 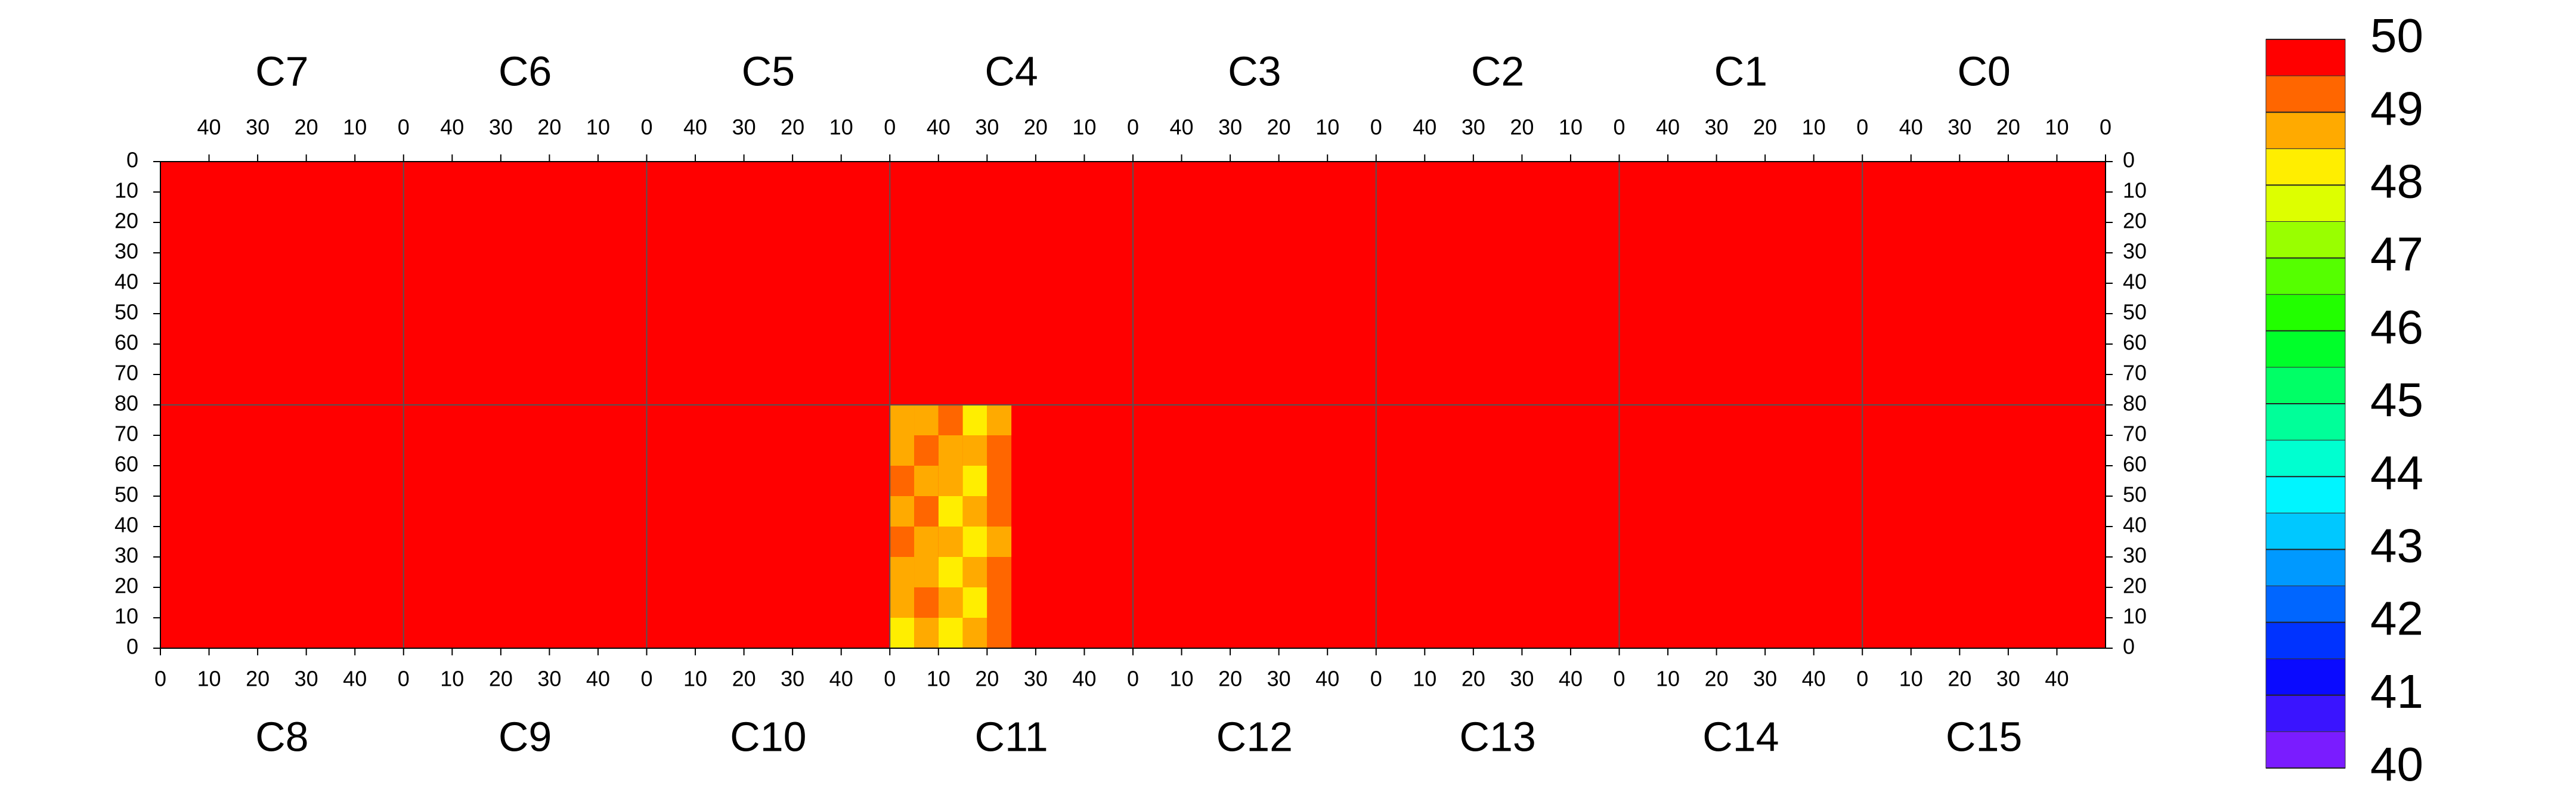 I want to click on panel-title: C5, so click(x=768, y=71).